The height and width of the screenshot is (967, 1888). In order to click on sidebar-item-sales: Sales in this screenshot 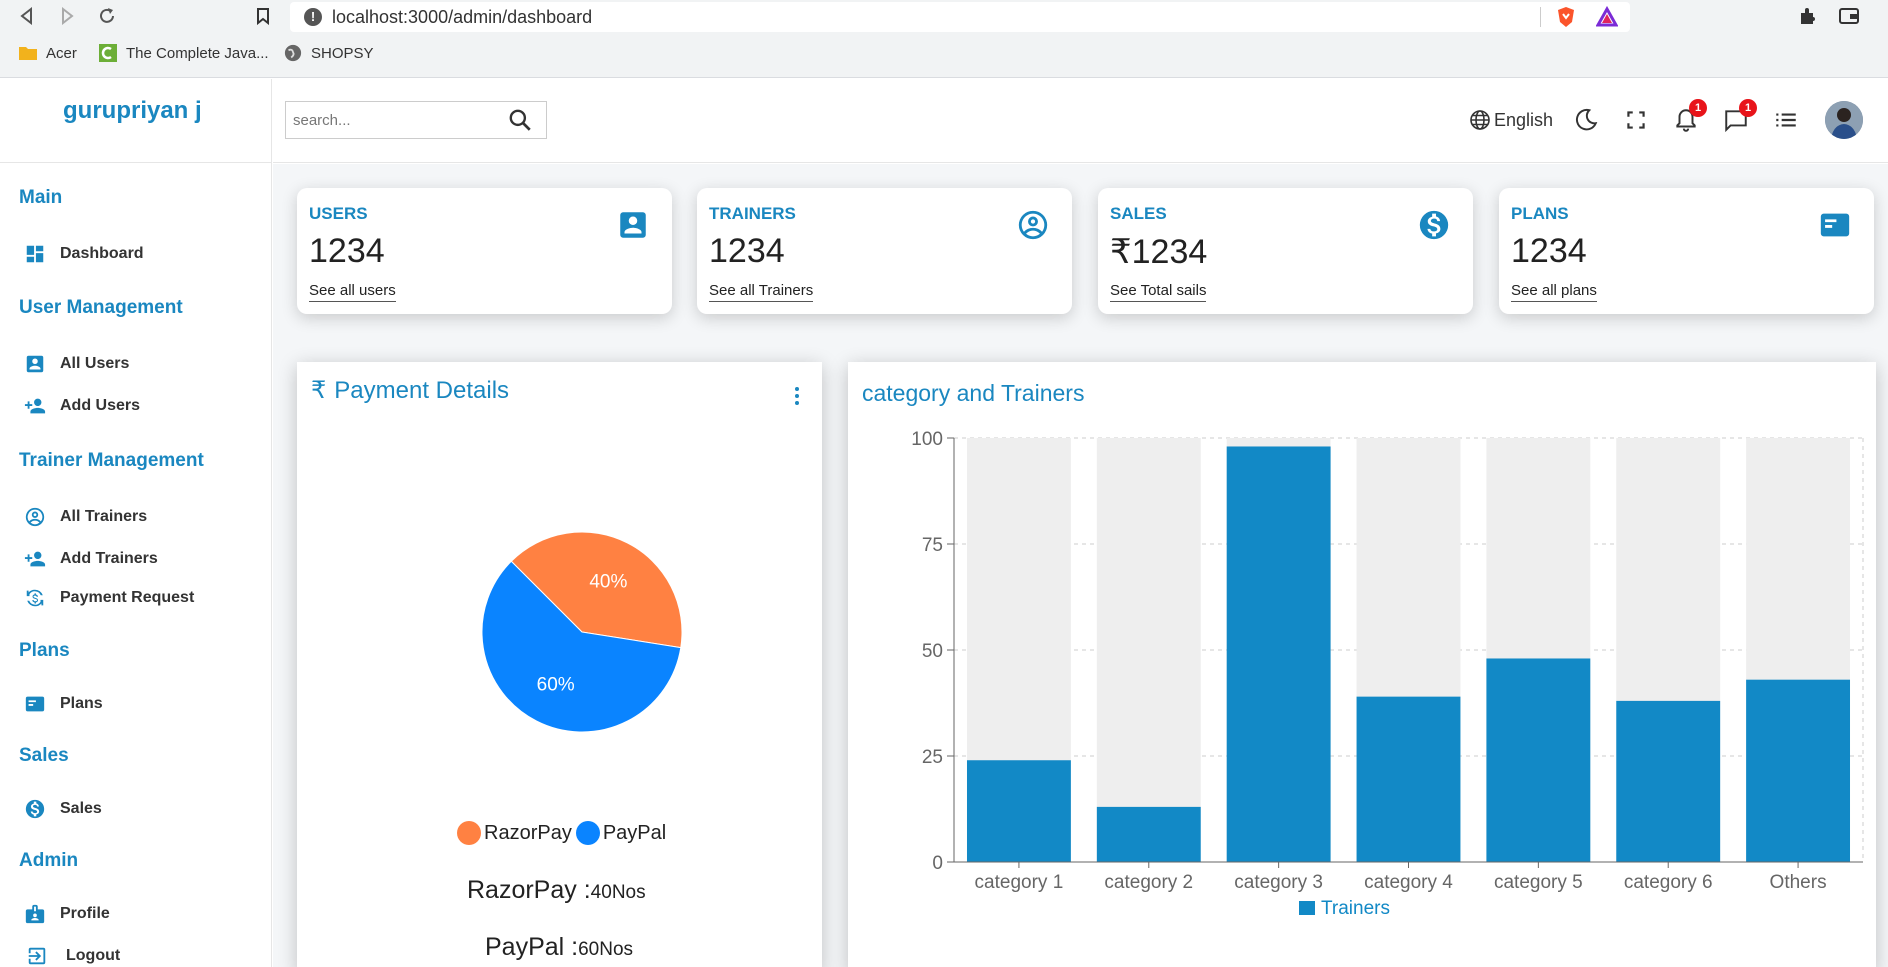, I will do `click(63, 809)`.